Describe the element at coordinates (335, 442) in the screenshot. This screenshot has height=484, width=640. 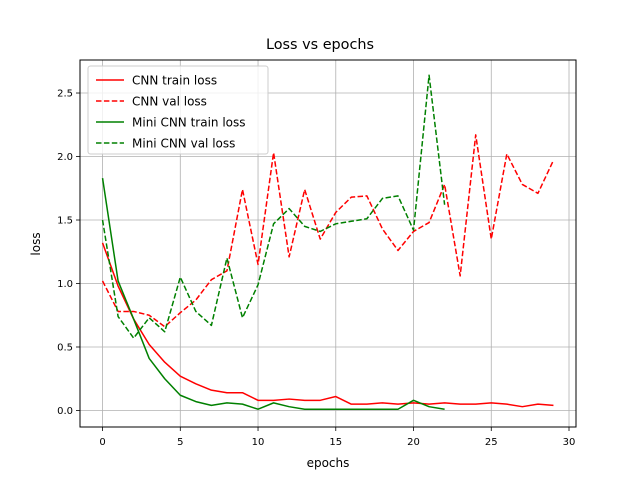
I see `x-tick-label: 15` at that location.